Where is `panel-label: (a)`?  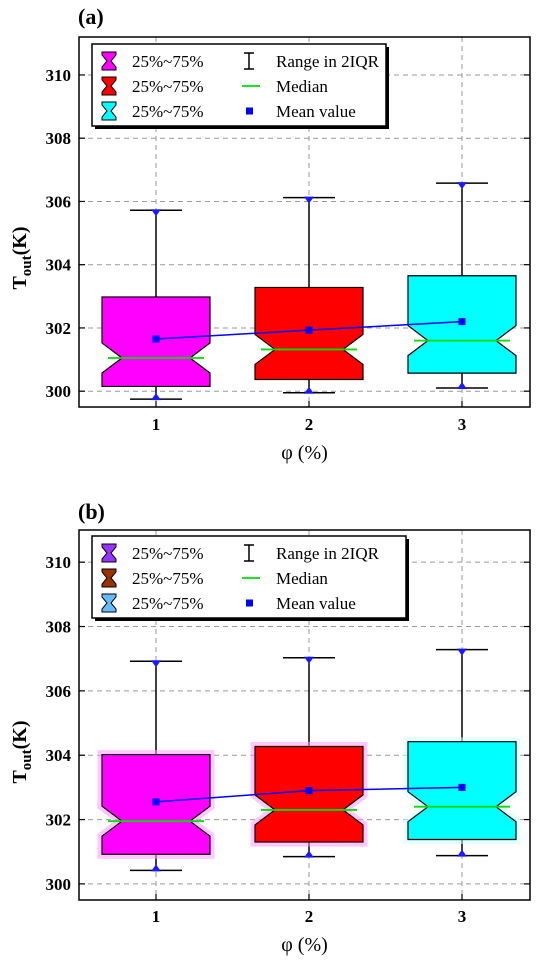
panel-label: (a) is located at coordinates (91, 16).